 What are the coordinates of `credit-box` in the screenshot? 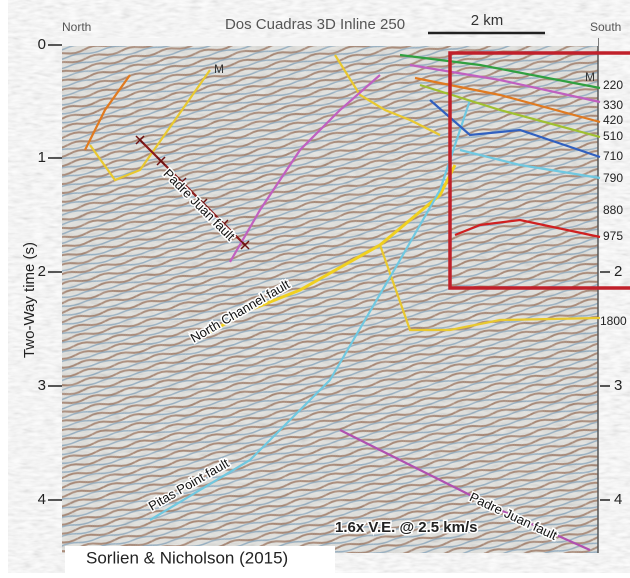 It's located at (200, 559).